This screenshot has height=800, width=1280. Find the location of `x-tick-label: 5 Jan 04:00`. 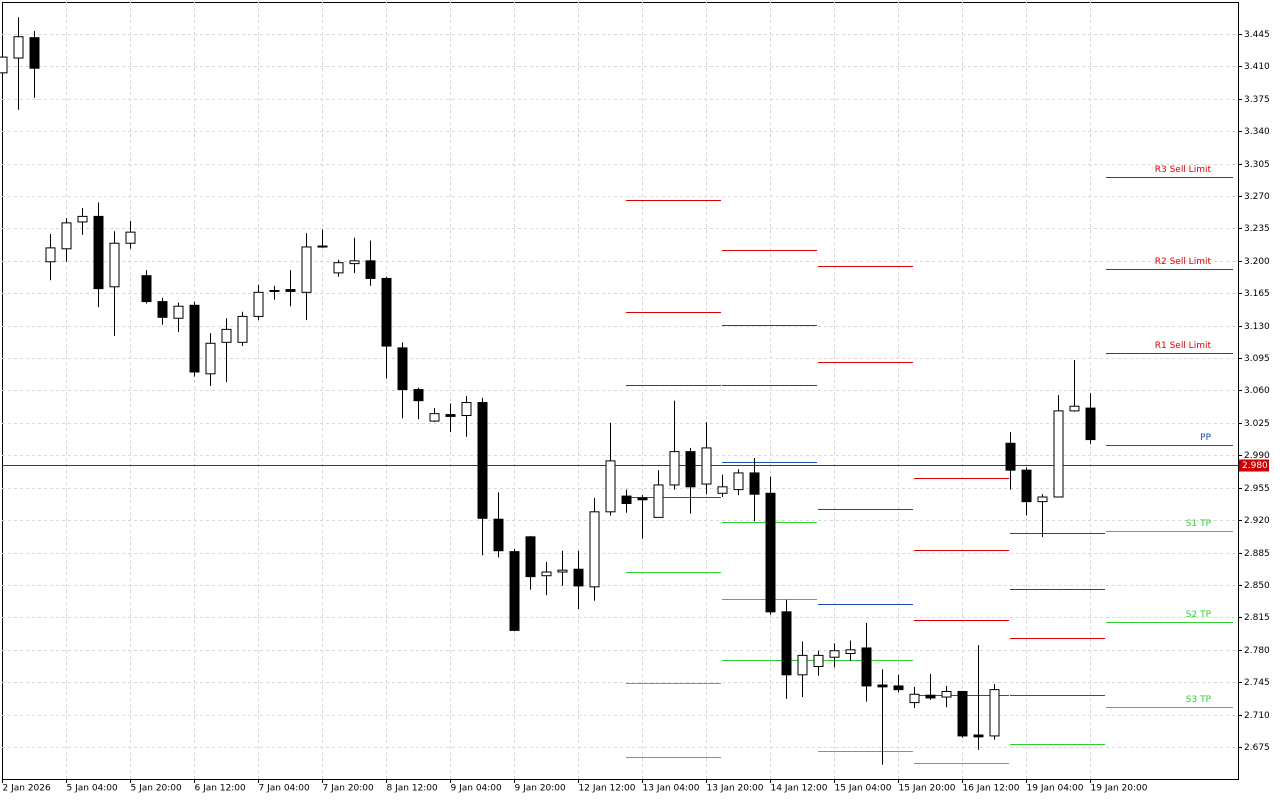

x-tick-label: 5 Jan 04:00 is located at coordinates (93, 789).